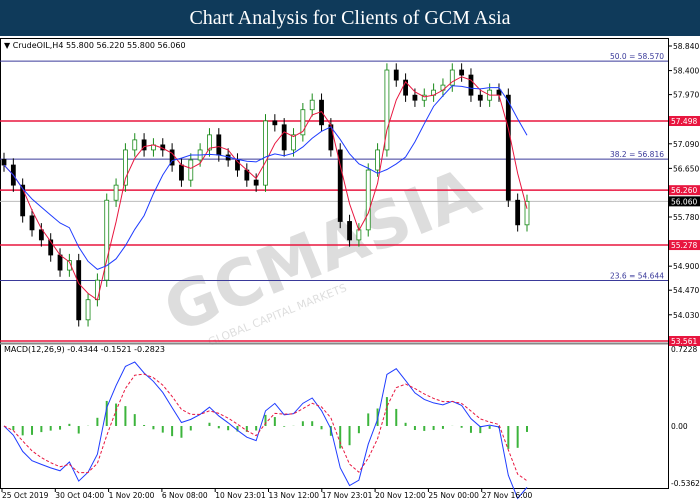  Describe the element at coordinates (685, 483) in the screenshot. I see `macd-tick-label: -0.5362` at that location.